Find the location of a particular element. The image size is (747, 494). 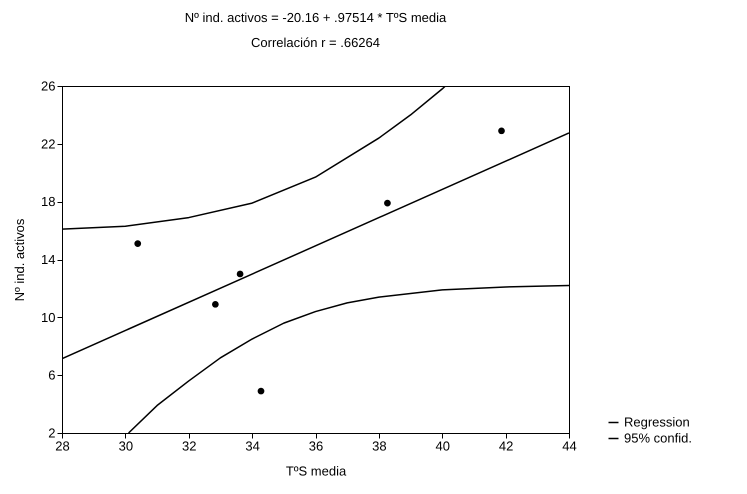

legend-label: 95% confid. is located at coordinates (658, 438).